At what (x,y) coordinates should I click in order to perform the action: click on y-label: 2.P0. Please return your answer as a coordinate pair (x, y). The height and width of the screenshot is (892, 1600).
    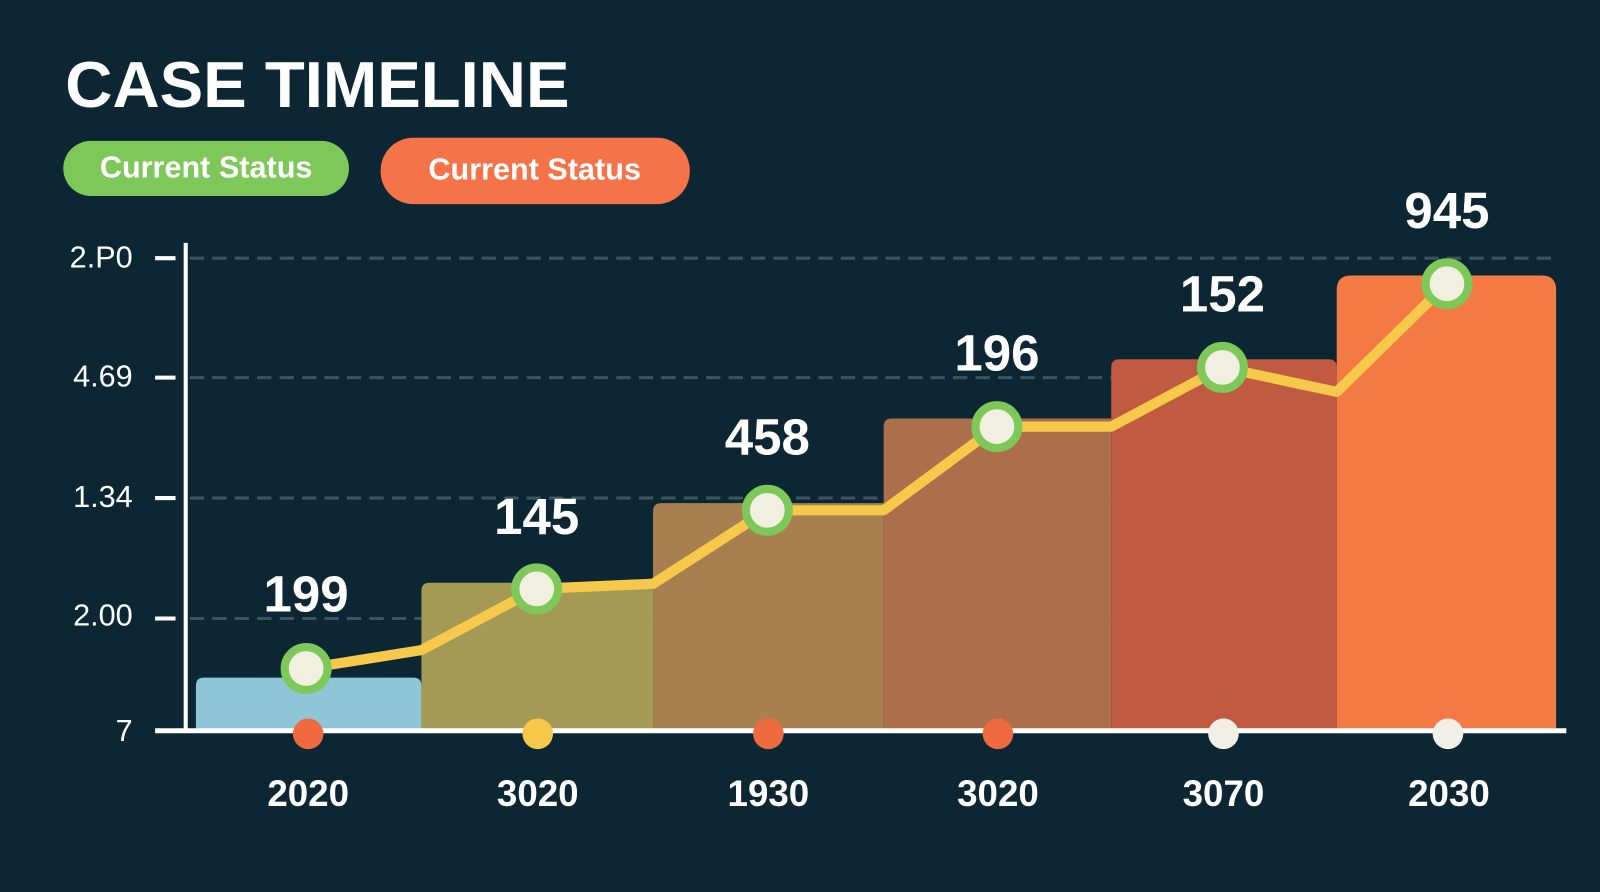
    Looking at the image, I should click on (101, 257).